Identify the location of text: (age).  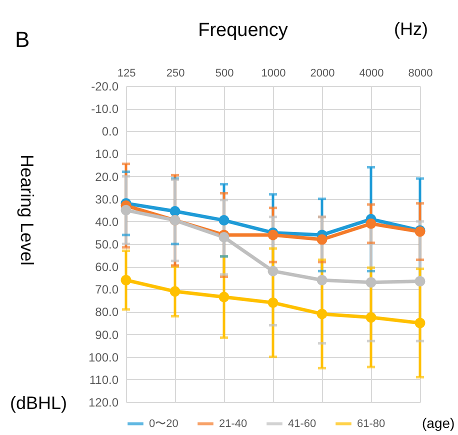
(438, 423).